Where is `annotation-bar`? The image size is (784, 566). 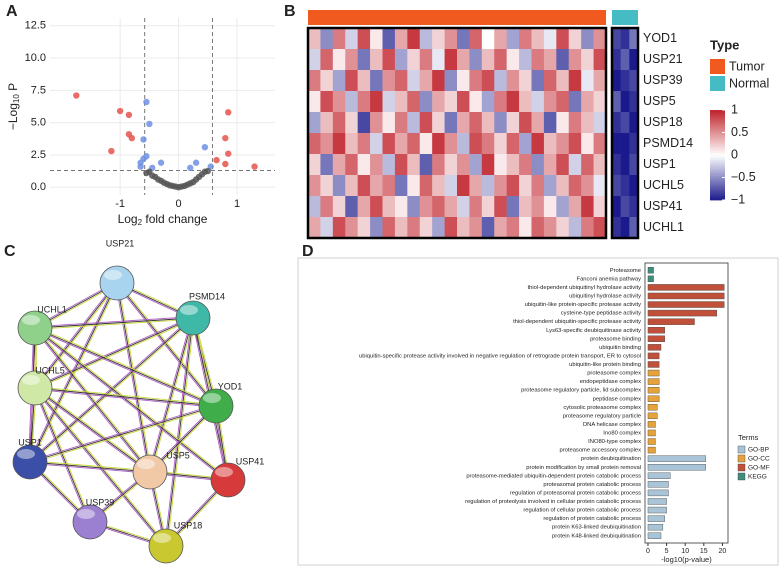
annotation-bar is located at coordinates (457, 17).